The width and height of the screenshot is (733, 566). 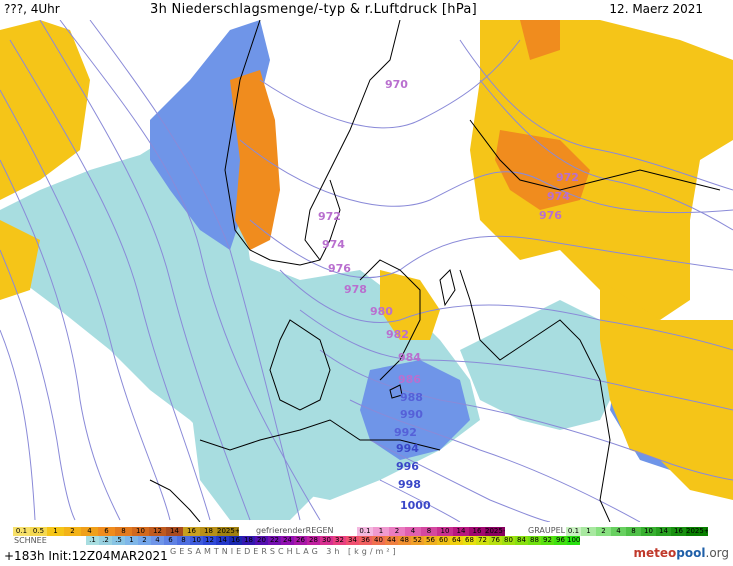 I want to click on scale-tick: .5, so click(x=118, y=540).